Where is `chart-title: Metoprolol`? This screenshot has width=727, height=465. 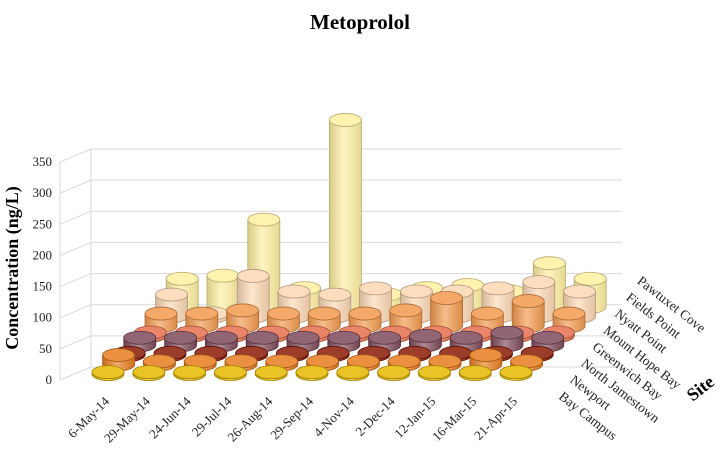 chart-title: Metoprolol is located at coordinates (360, 22).